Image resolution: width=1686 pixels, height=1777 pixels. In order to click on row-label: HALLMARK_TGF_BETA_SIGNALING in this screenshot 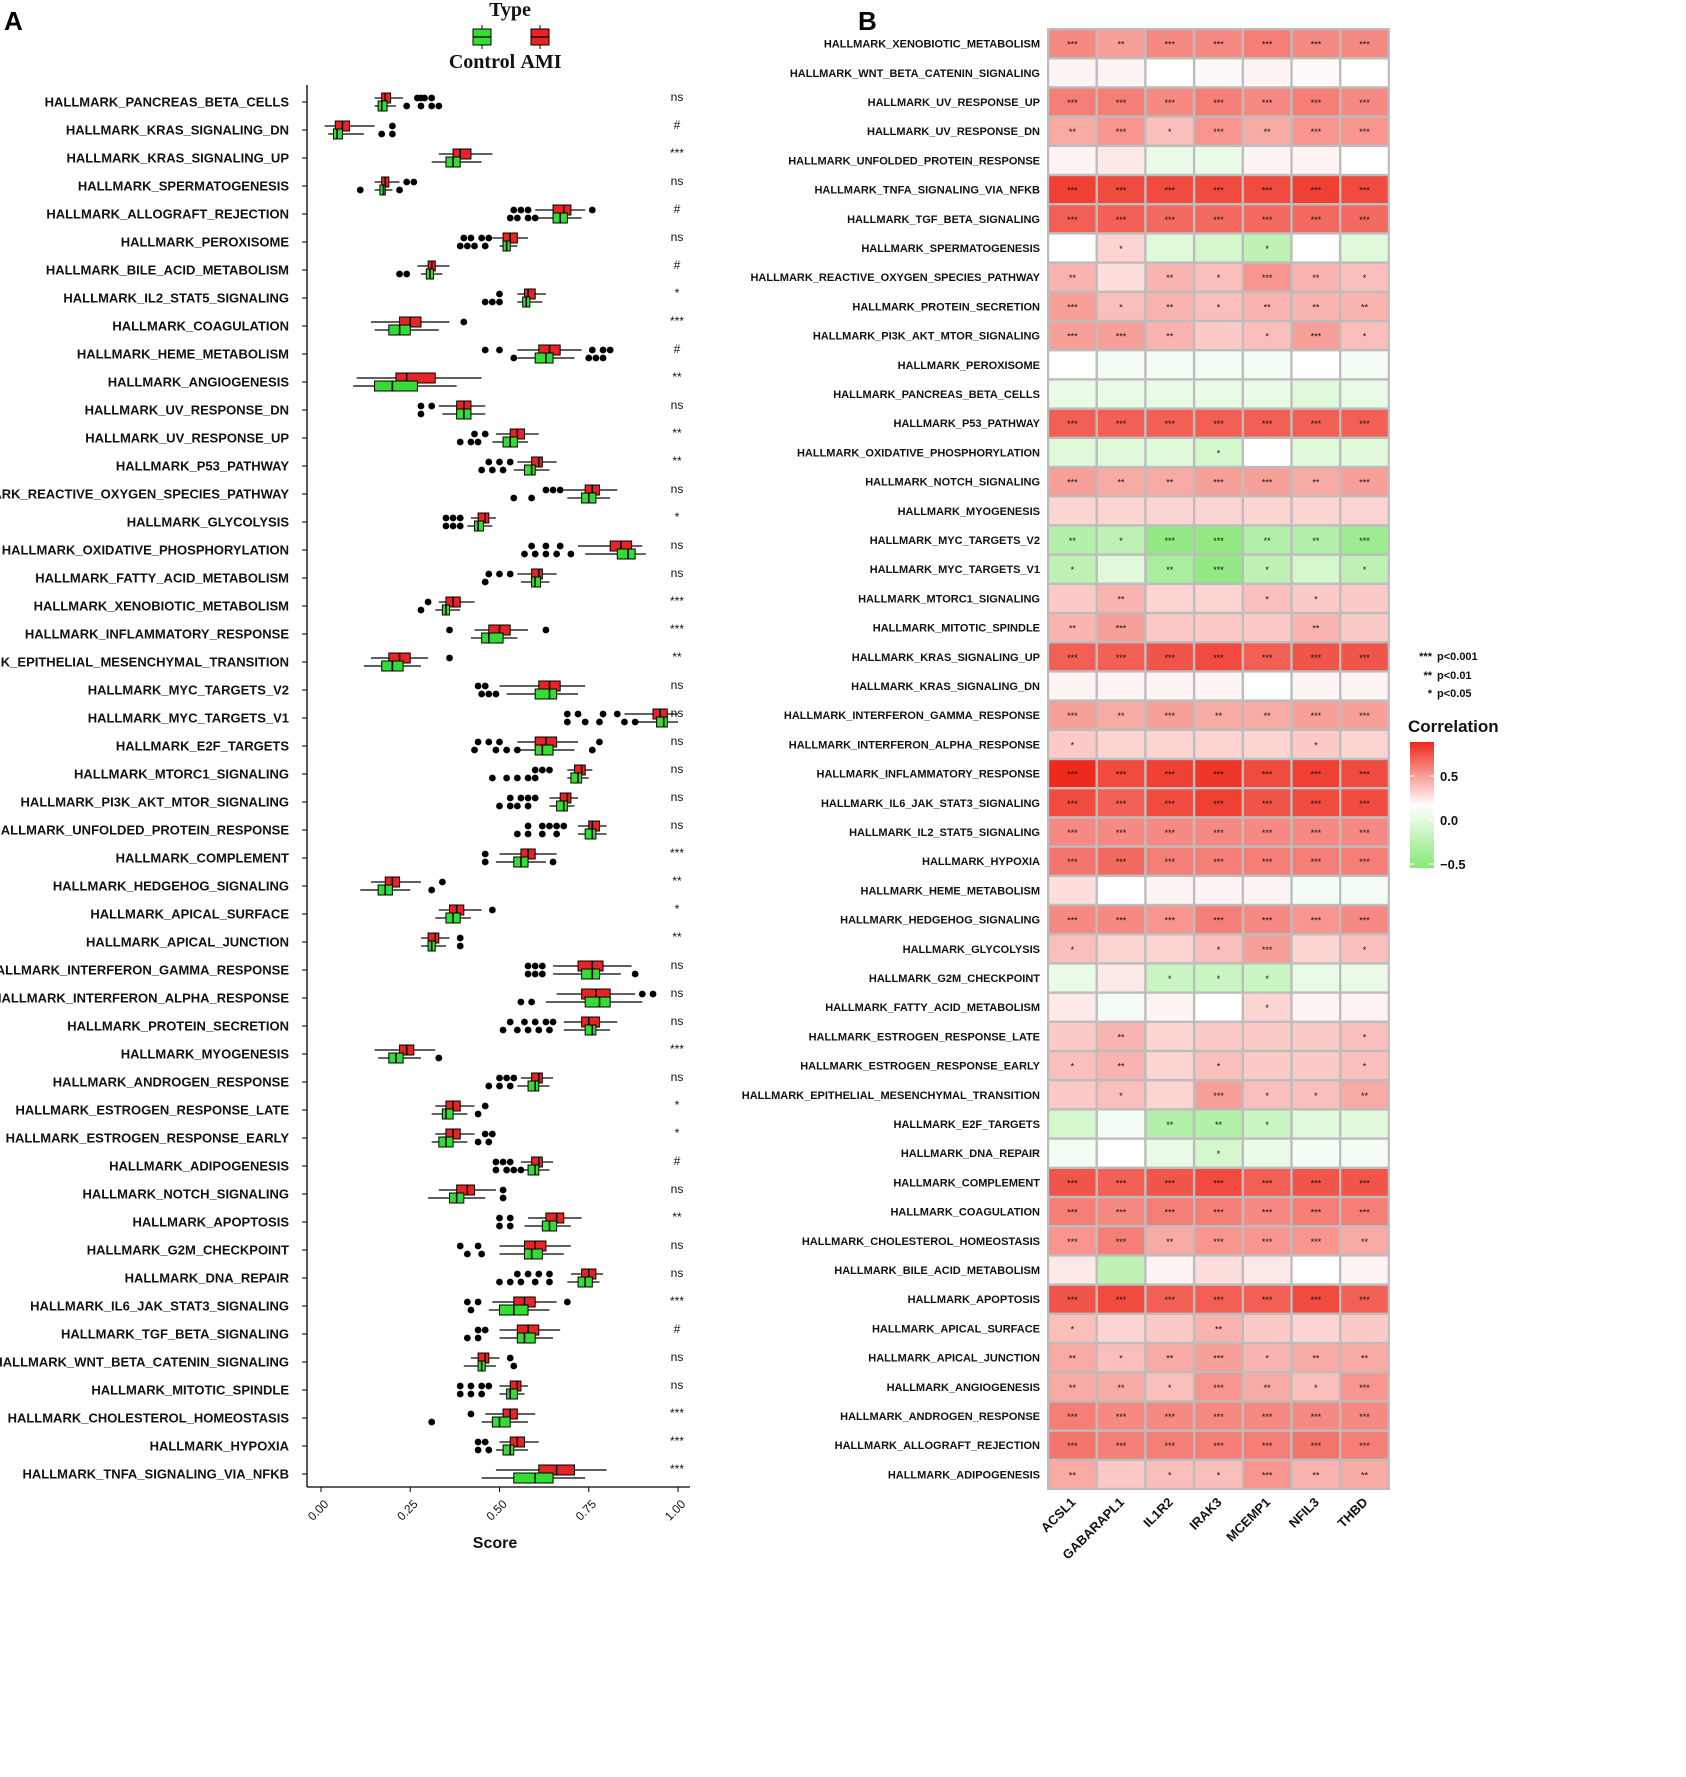, I will do `click(175, 1334)`.